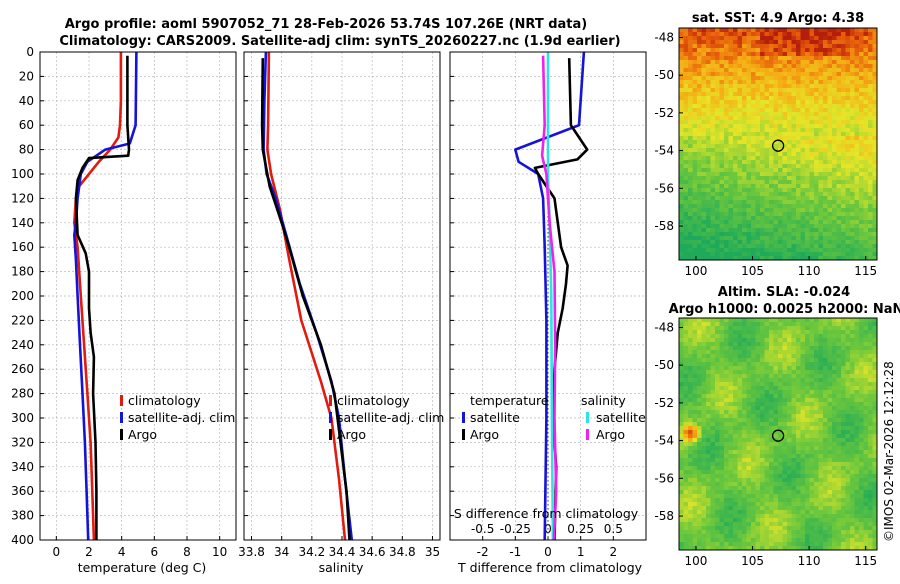 This screenshot has width=900, height=584. I want to click on depth-tick-label: 100, so click(22, 174).